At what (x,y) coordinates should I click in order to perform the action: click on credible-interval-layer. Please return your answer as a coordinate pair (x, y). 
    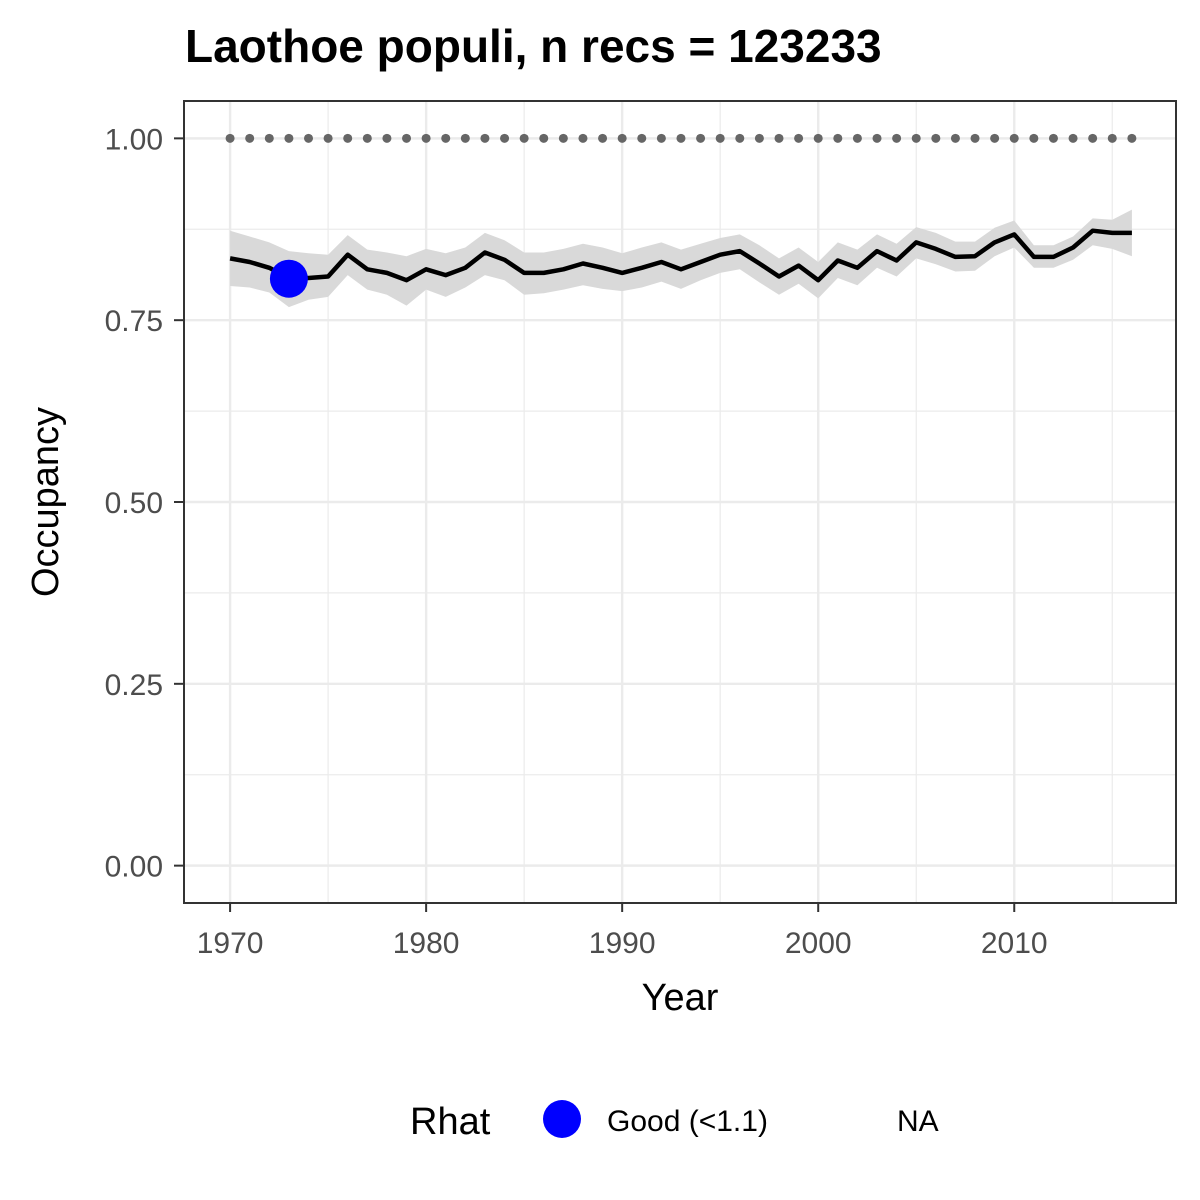
    Looking at the image, I should click on (681, 258).